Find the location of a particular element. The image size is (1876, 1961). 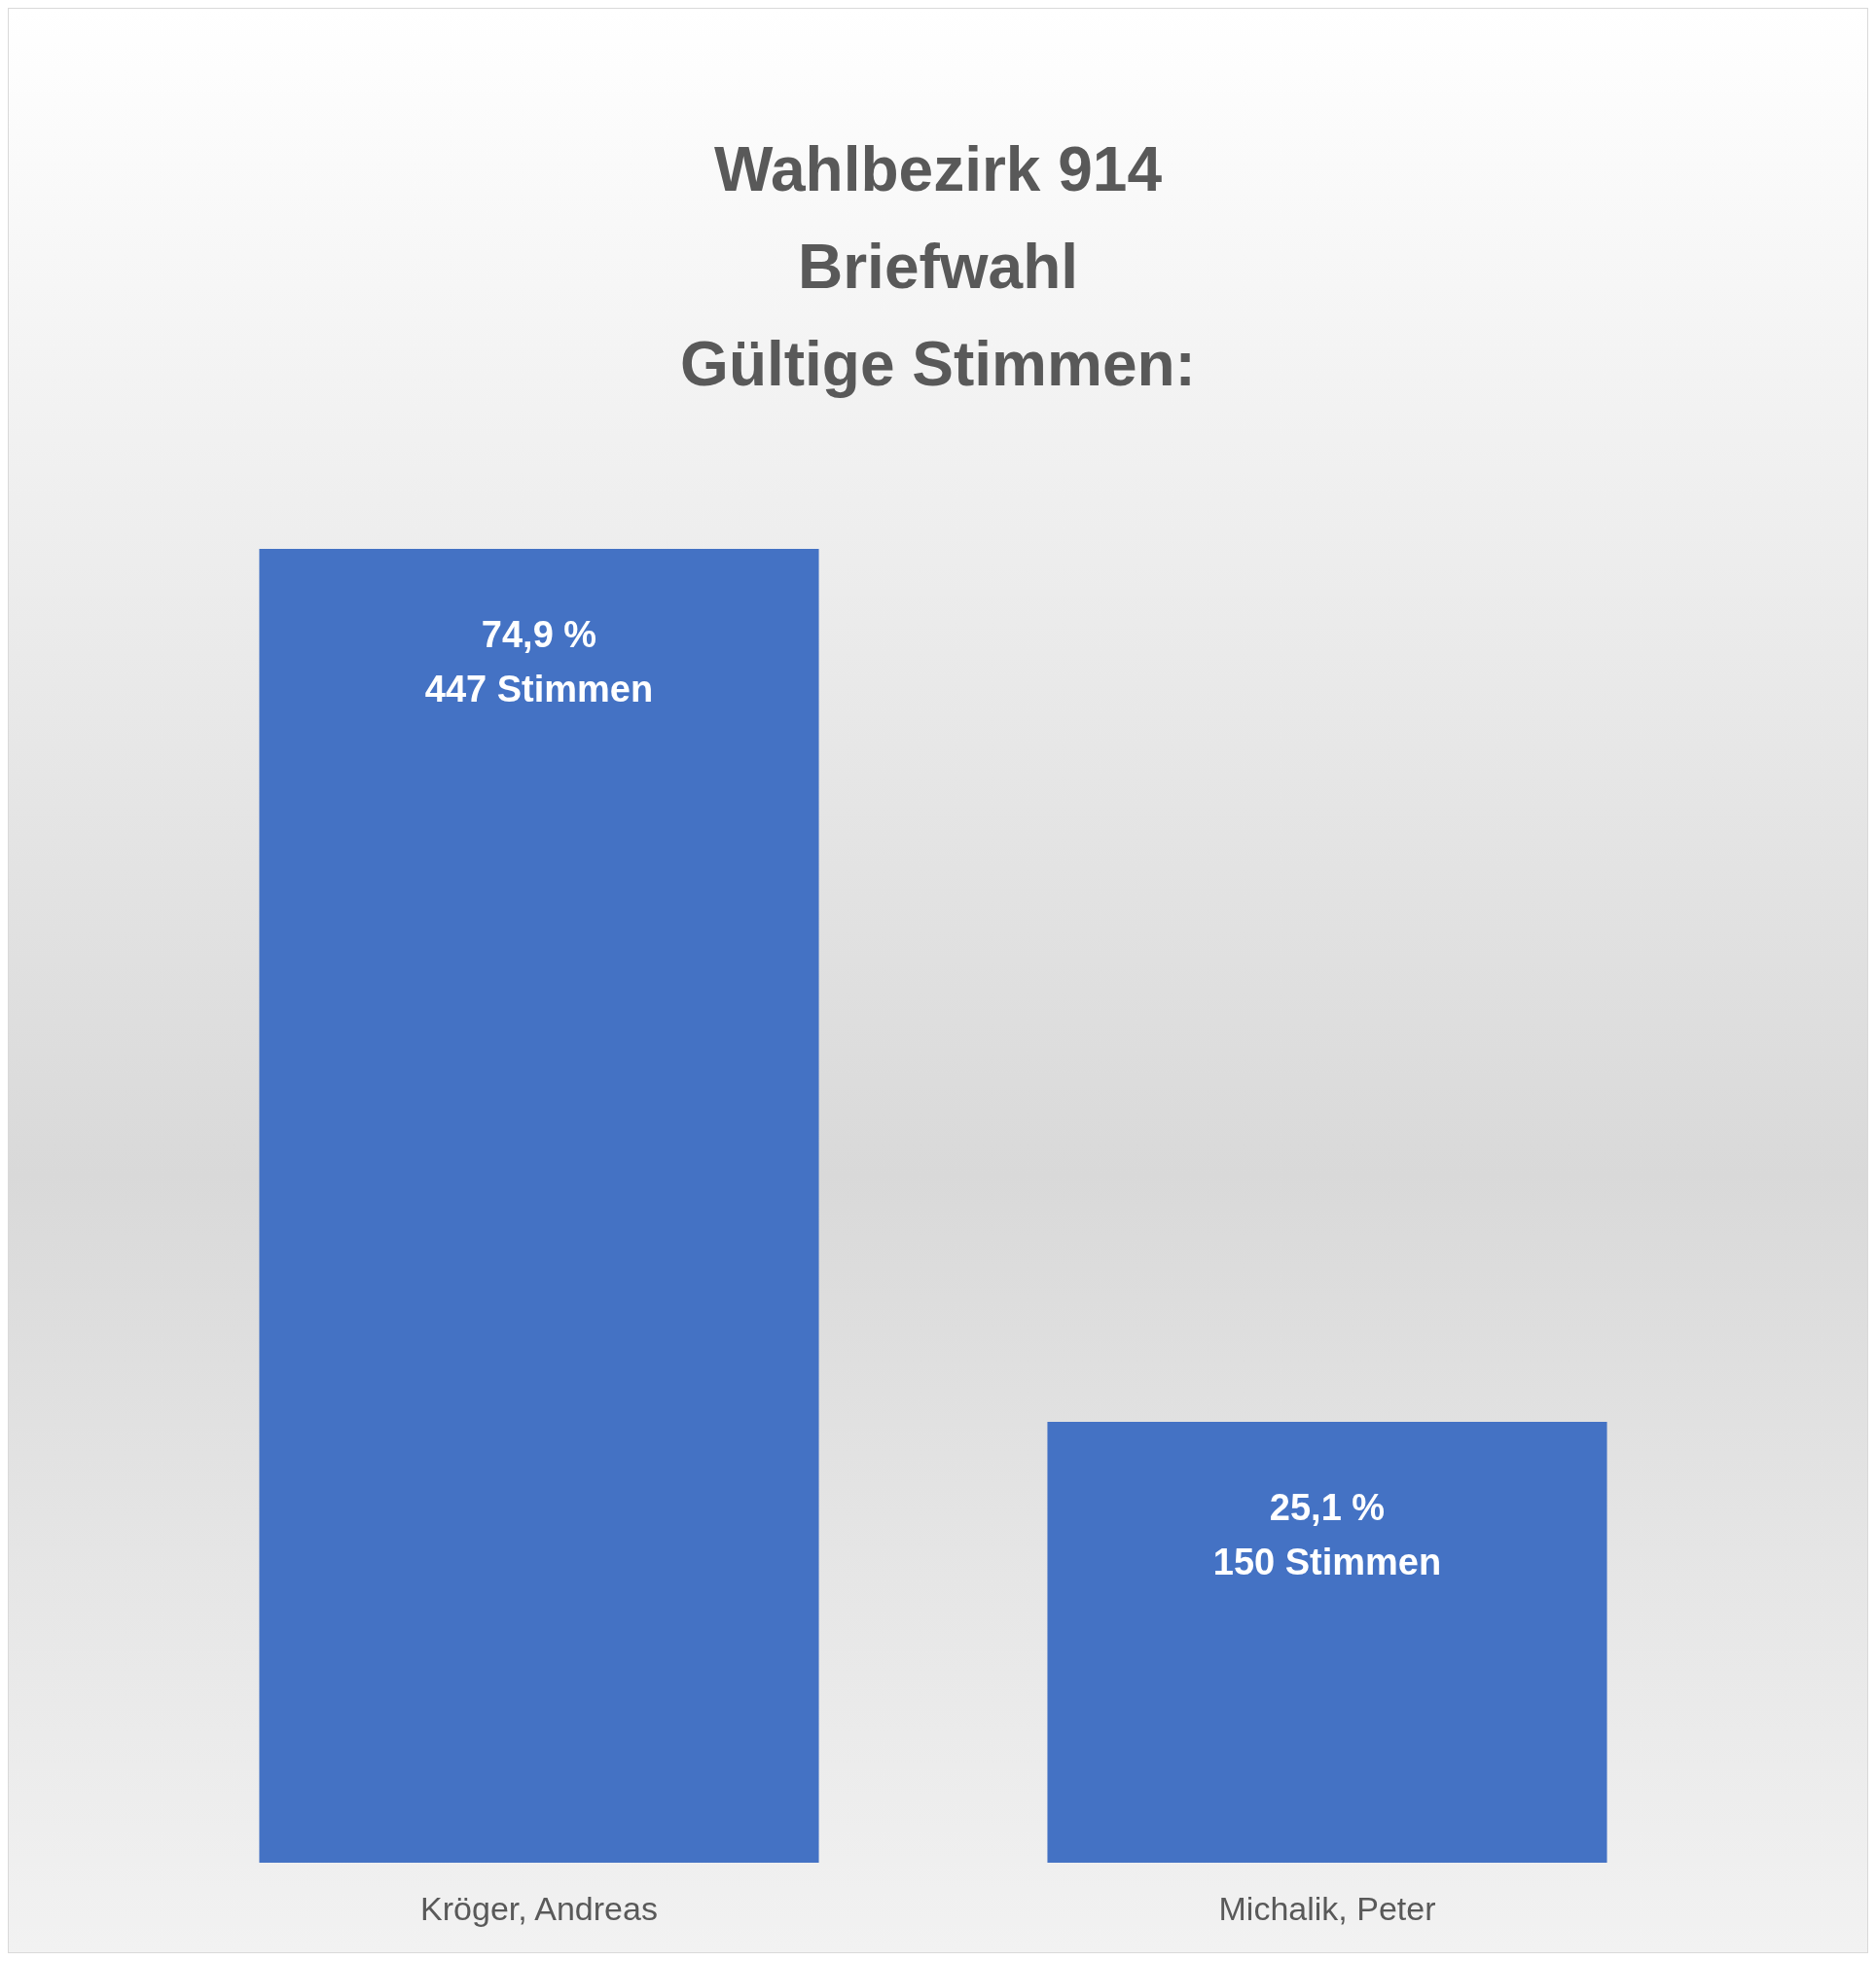

data-label: 74,9 % 447 Stimmen is located at coordinates (539, 661).